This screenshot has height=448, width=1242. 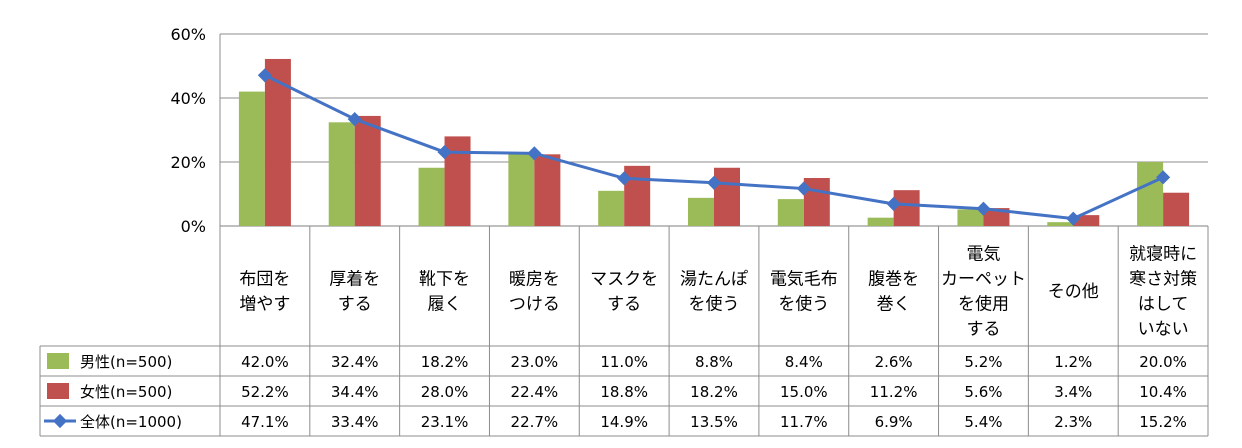 I want to click on x-tick-label: マスクを, so click(x=624, y=280).